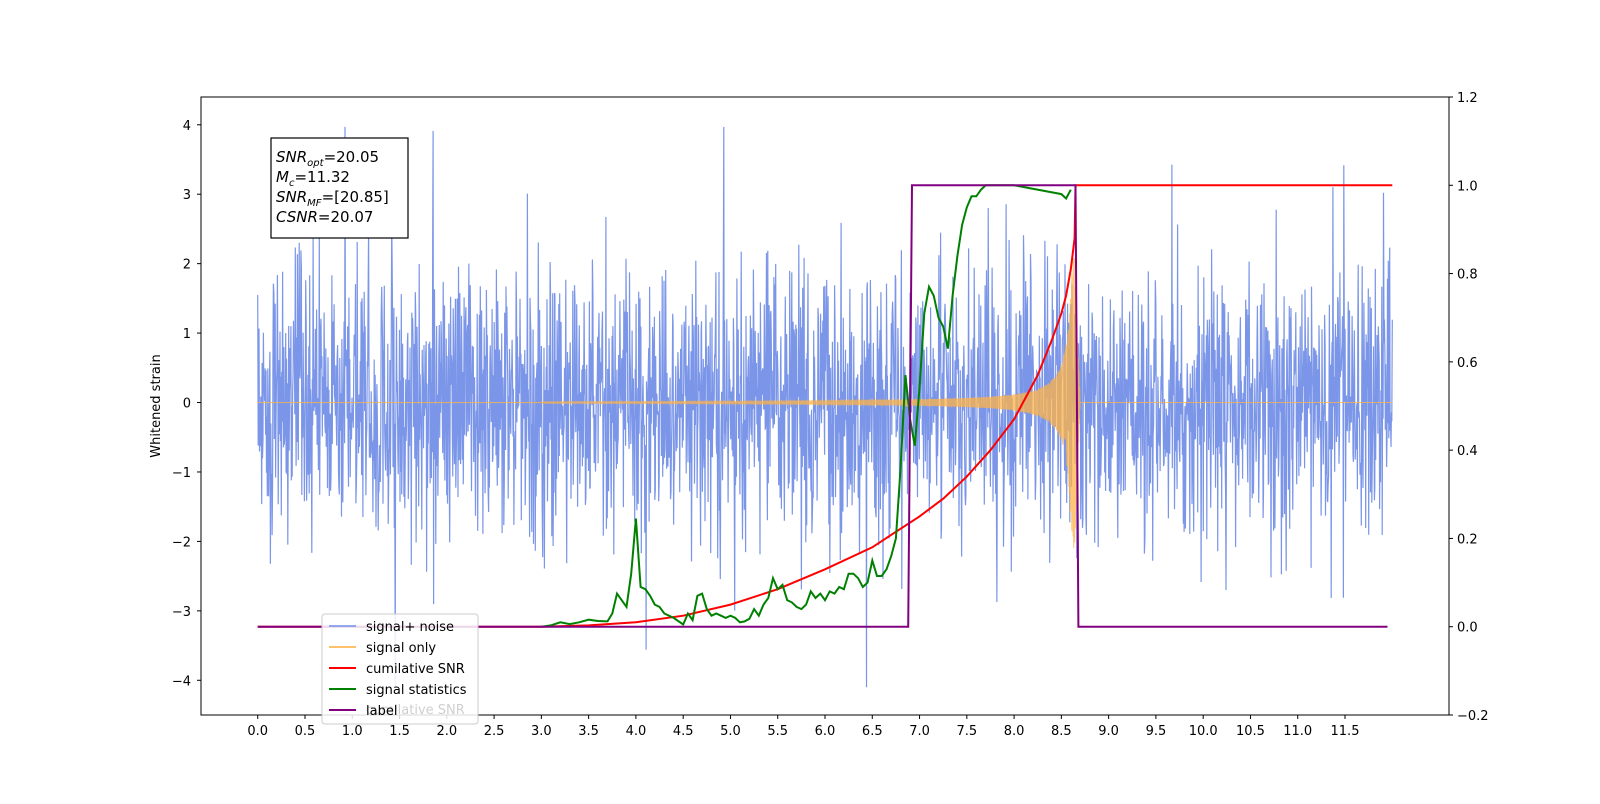 The height and width of the screenshot is (804, 1600). I want to click on x-tick-label: 4.5, so click(683, 731).